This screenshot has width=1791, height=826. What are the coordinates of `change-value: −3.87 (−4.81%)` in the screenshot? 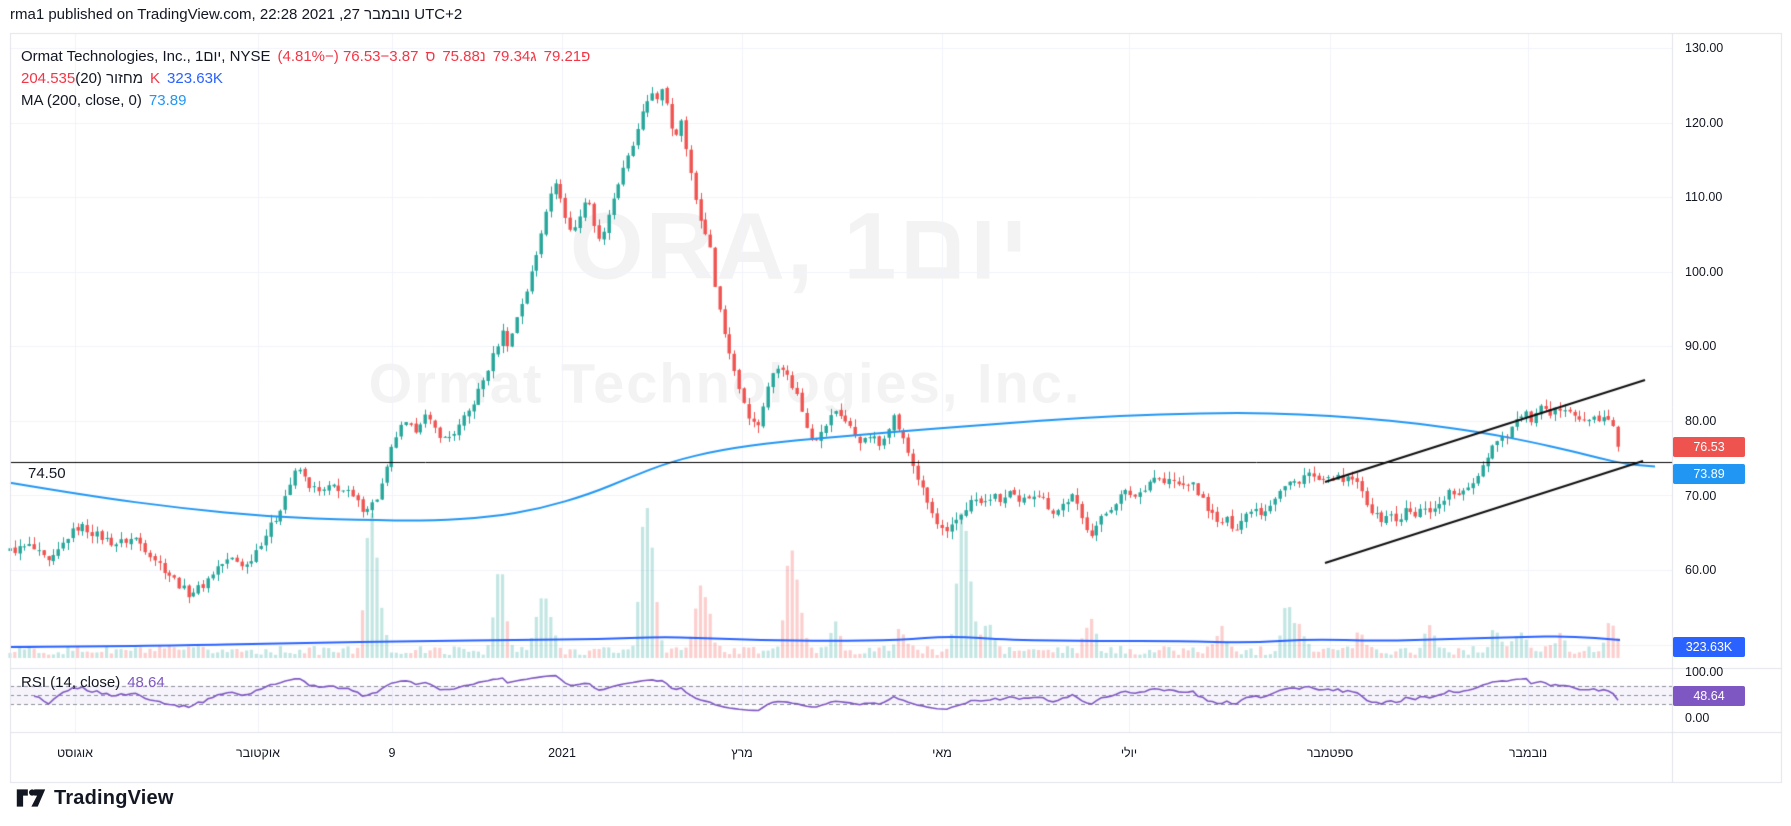 It's located at (348, 56).